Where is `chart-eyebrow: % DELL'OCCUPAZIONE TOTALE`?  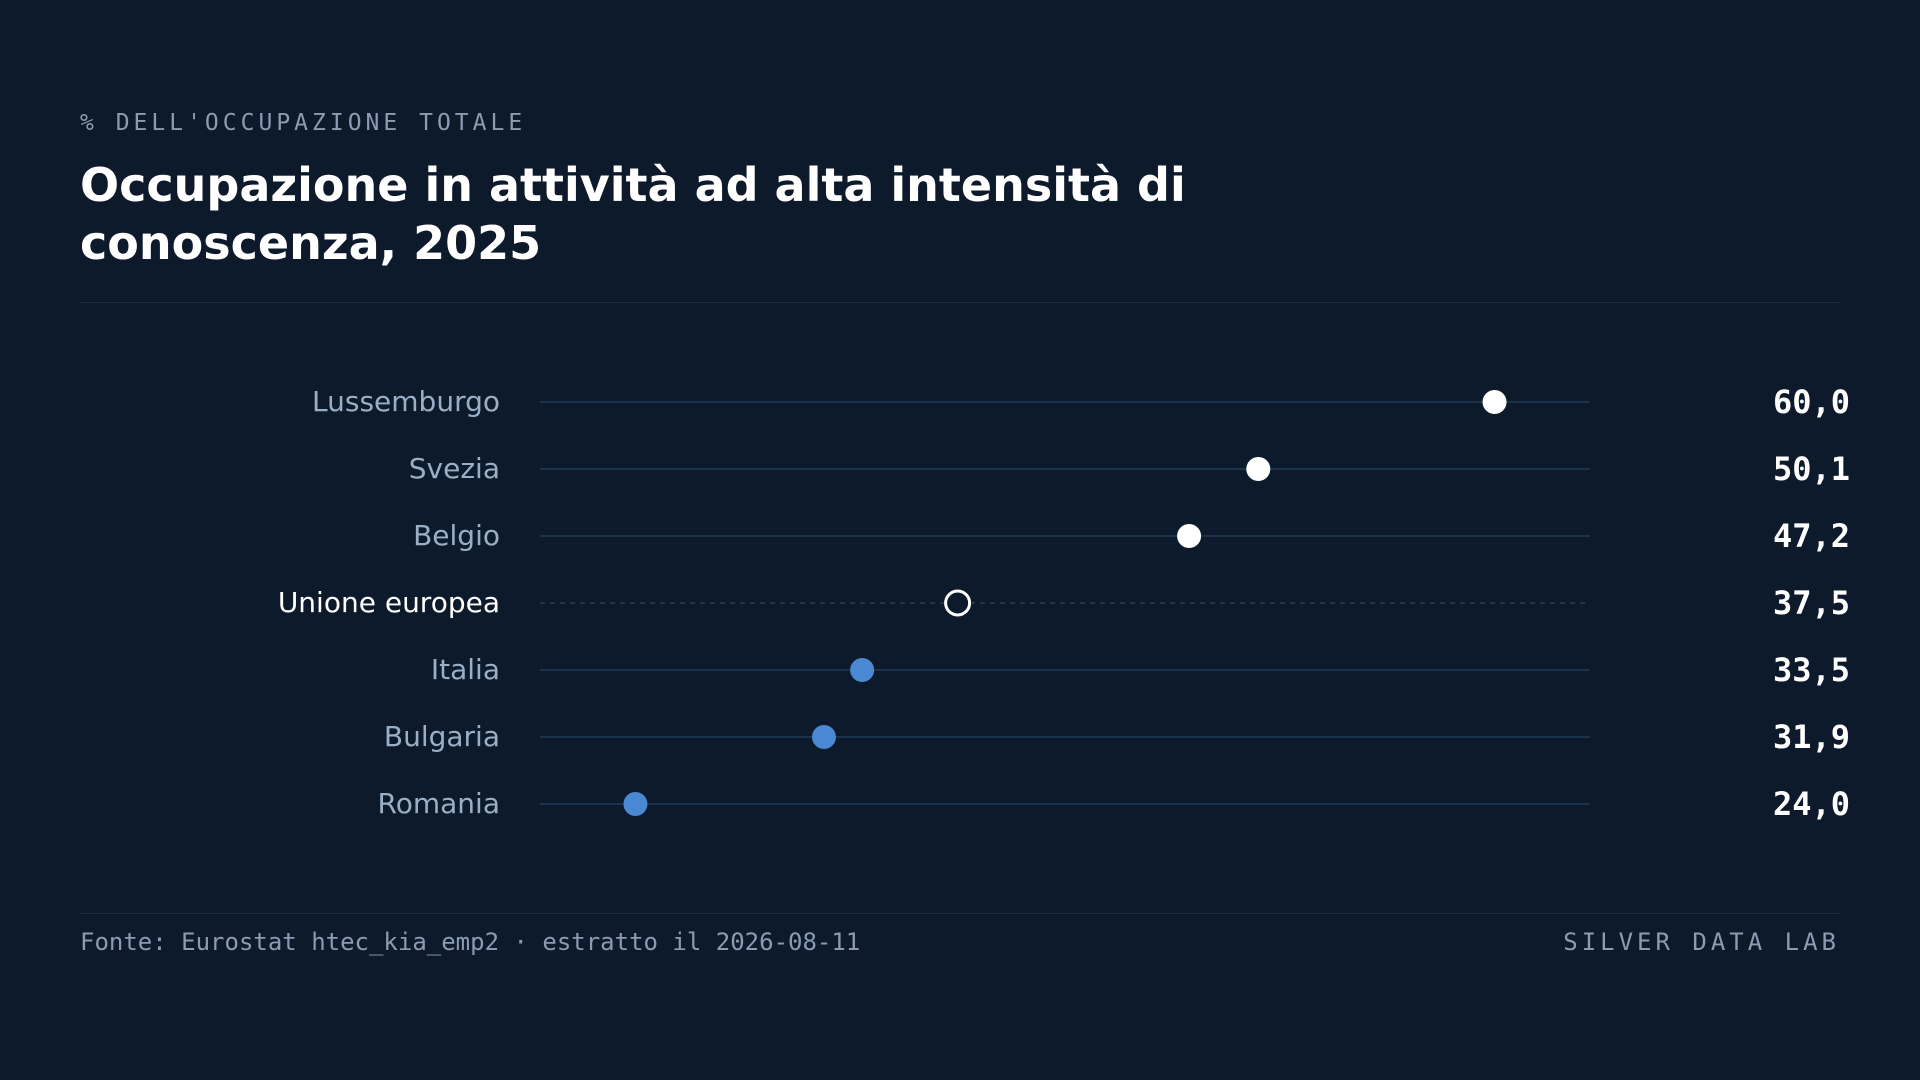
chart-eyebrow: % DELL'OCCUPAZIONE TOTALE is located at coordinates (303, 123).